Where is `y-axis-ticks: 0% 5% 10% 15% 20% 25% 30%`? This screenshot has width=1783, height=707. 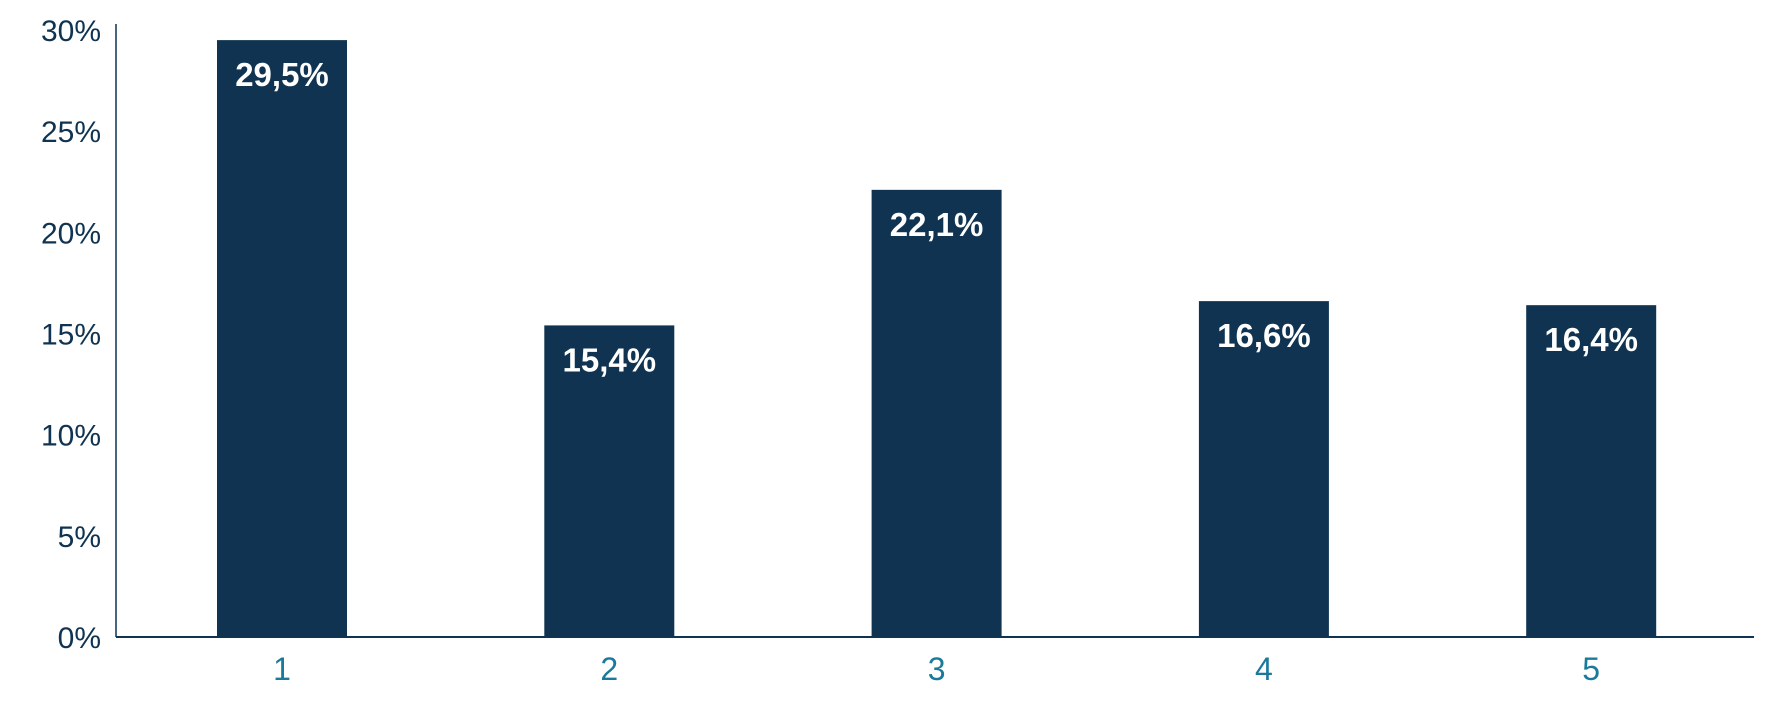 y-axis-ticks: 0% 5% 10% 15% 20% 25% 30% is located at coordinates (71, 335).